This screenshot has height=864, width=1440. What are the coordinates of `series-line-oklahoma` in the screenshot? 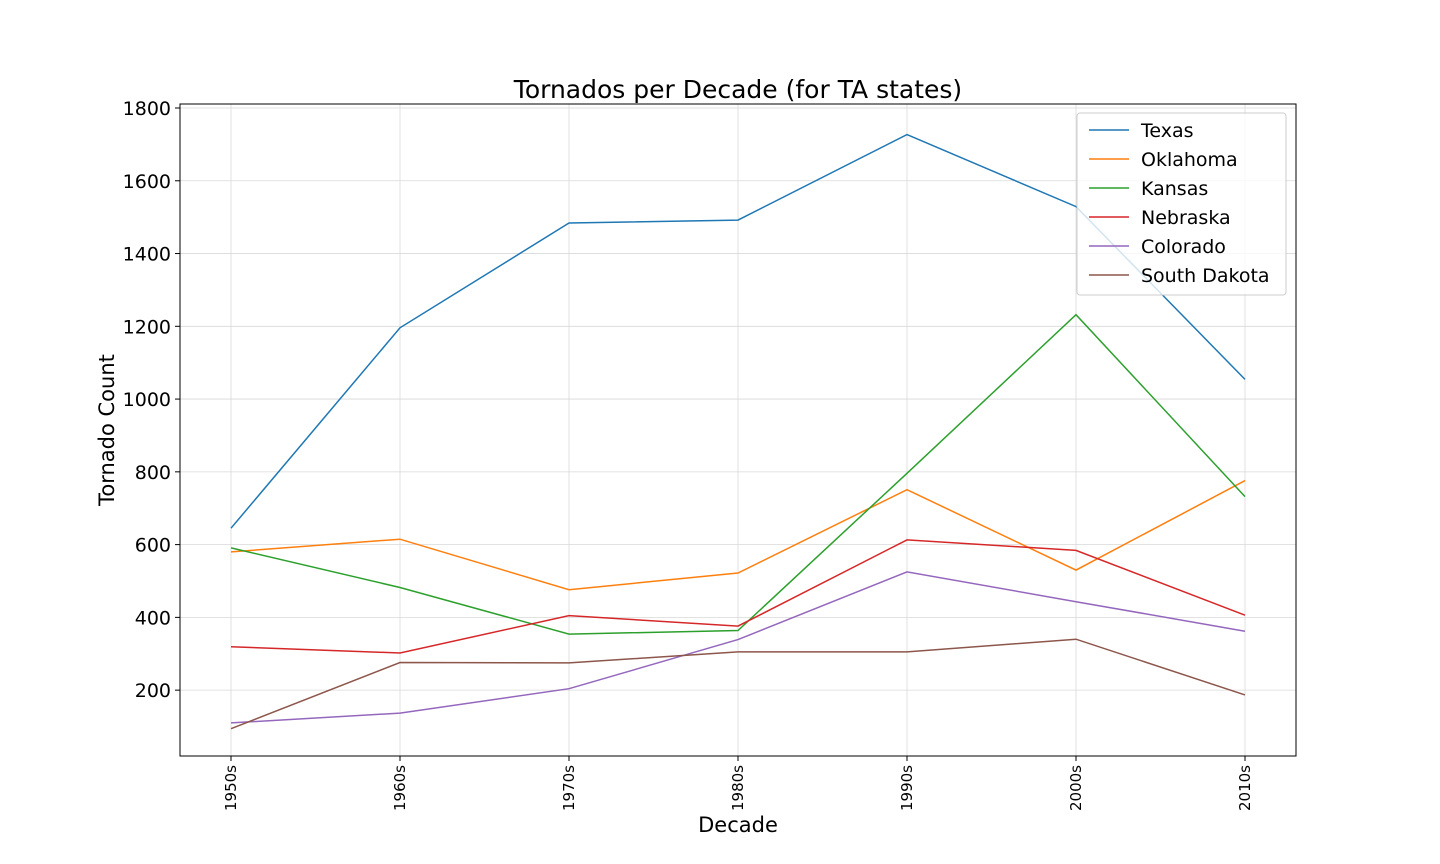 It's located at (738, 535).